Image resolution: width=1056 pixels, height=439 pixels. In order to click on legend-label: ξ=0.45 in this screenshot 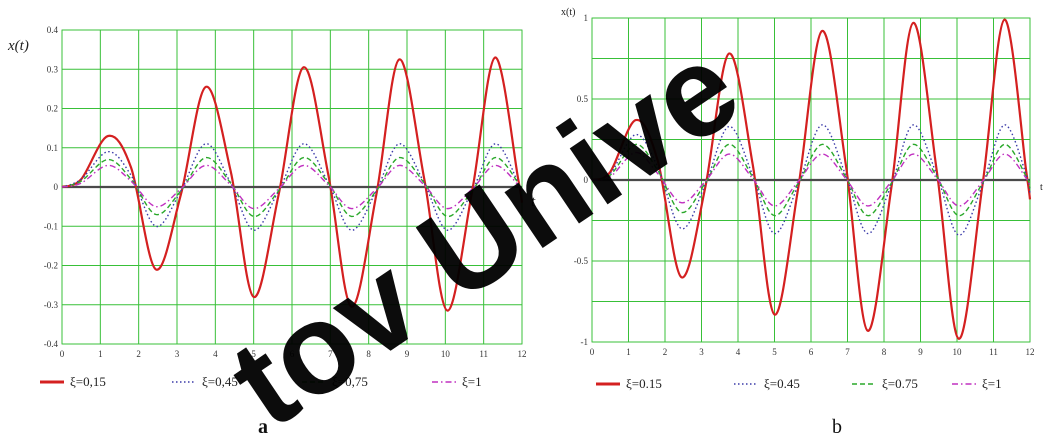, I will do `click(782, 383)`.